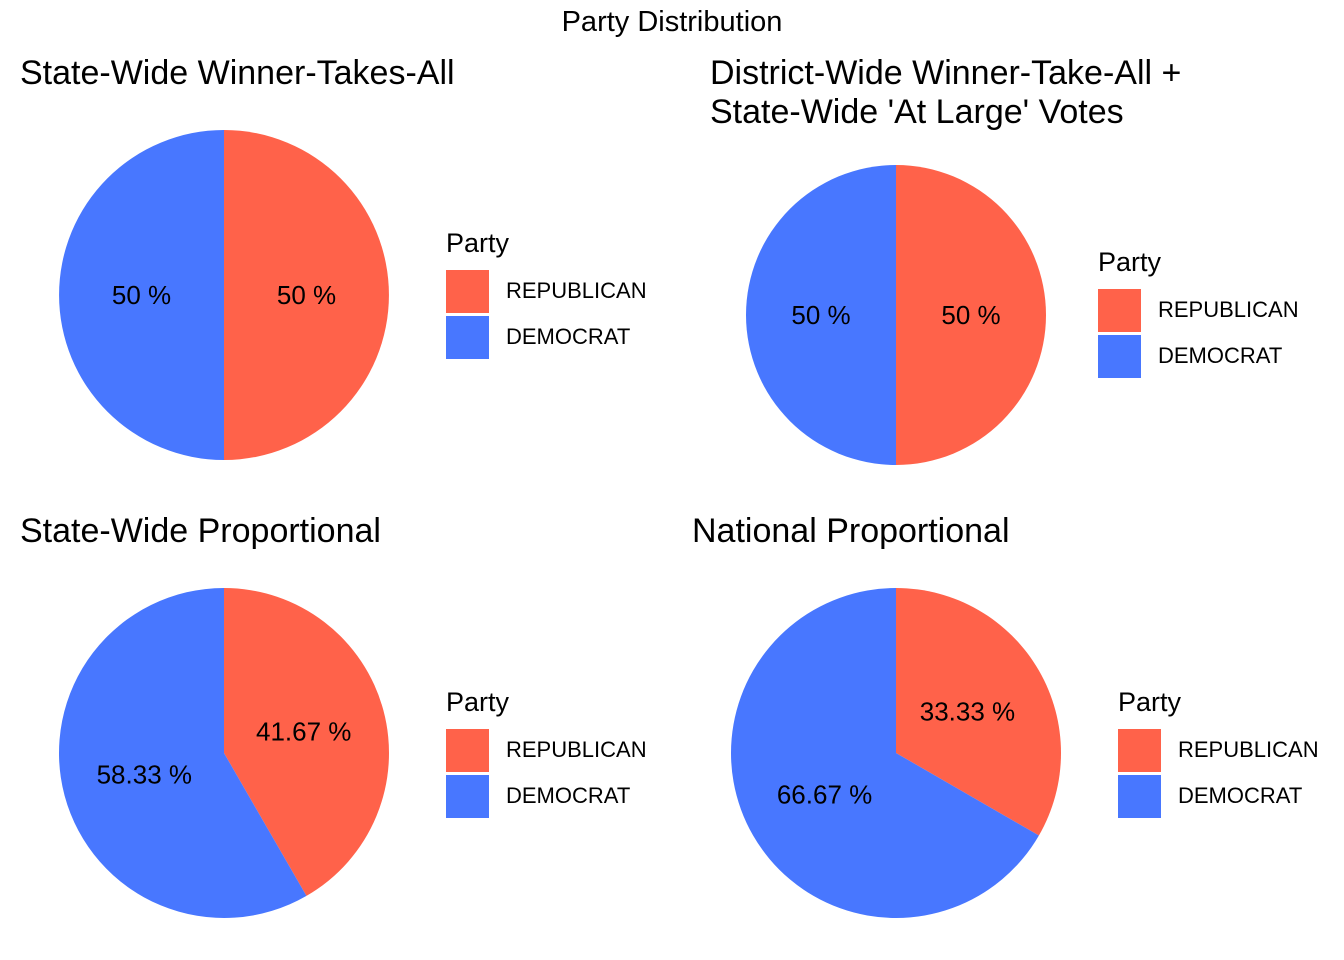  Describe the element at coordinates (303, 732) in the screenshot. I see `slice-label-republican: 41.67 %` at that location.